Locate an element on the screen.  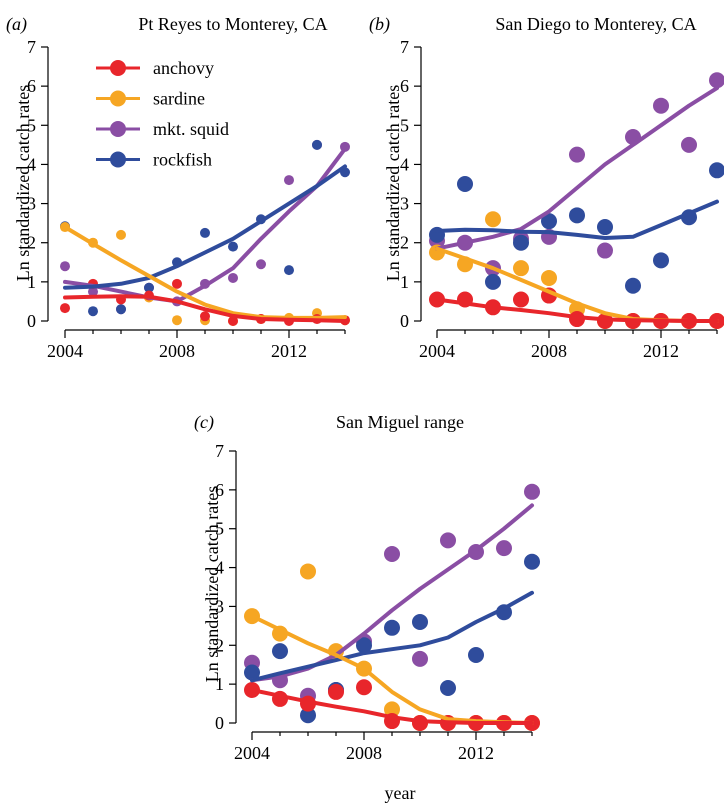
legend-label: rockfish is located at coordinates (182, 160).